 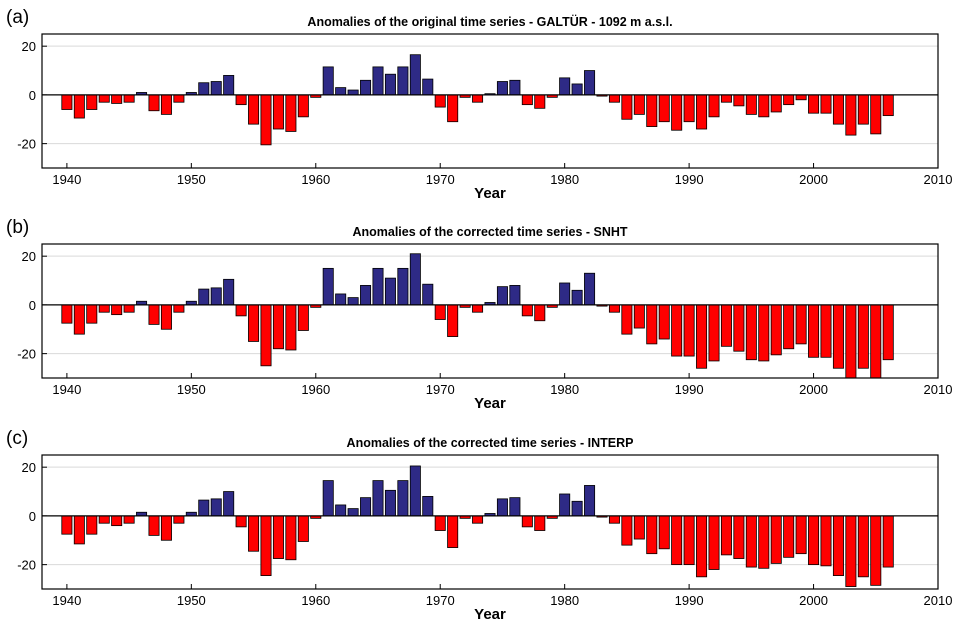 I want to click on y-tick-label: 0, so click(x=32, y=305).